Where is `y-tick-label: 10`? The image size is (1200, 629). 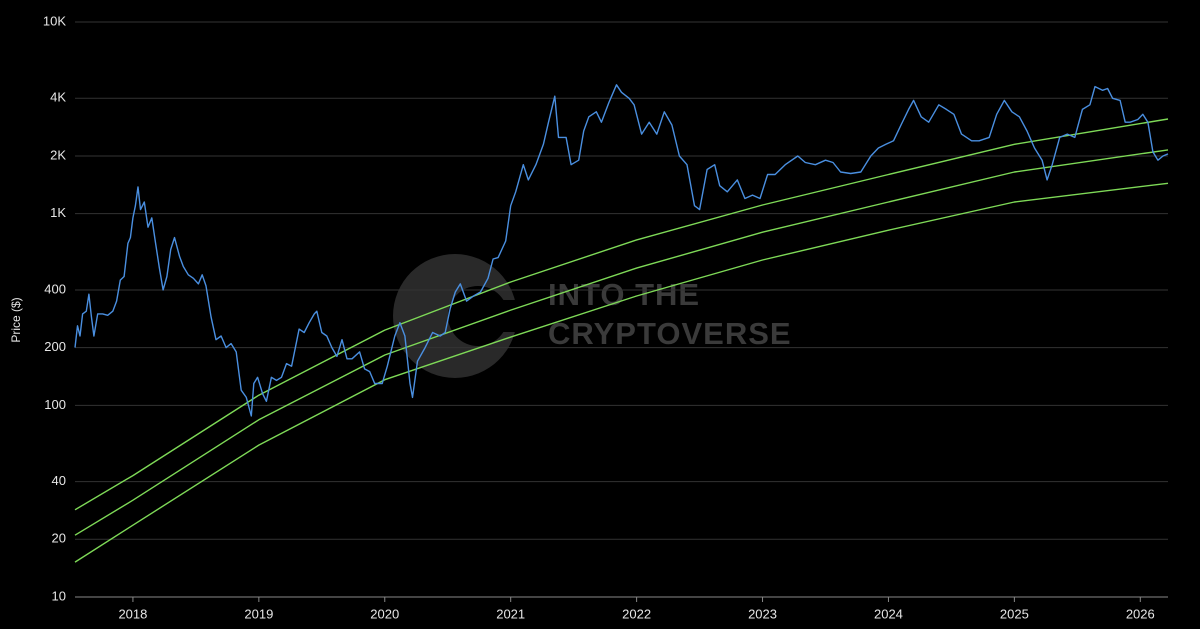
y-tick-label: 10 is located at coordinates (59, 595).